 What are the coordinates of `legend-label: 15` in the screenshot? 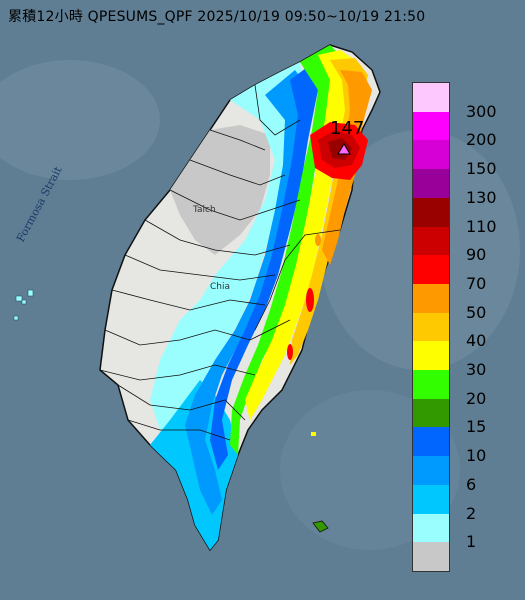 It's located at (476, 427).